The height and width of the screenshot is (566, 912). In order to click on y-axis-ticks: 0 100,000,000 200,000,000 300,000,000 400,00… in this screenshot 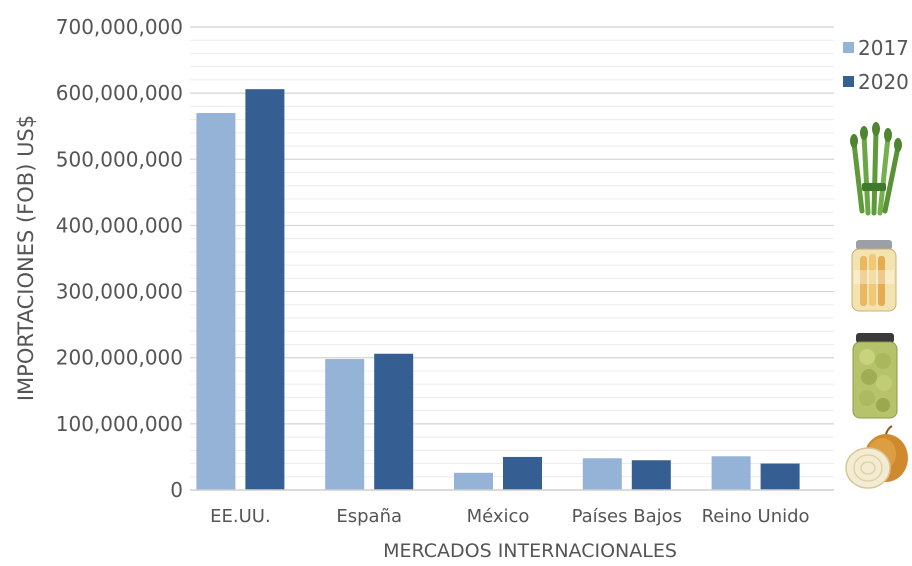, I will do `click(119, 258)`.